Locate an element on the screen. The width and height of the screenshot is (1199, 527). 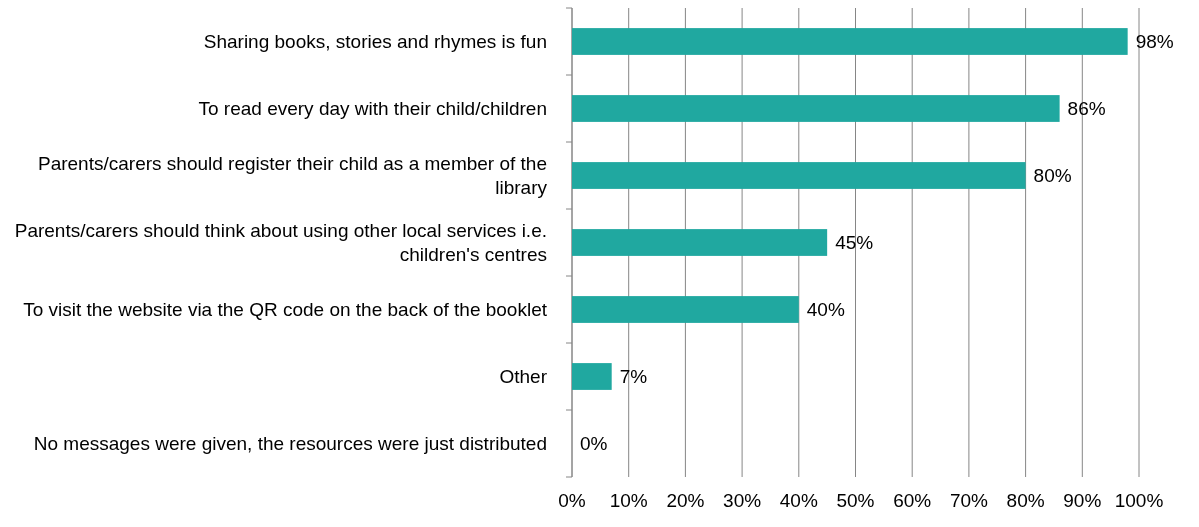
data-label: 40% is located at coordinates (825, 310).